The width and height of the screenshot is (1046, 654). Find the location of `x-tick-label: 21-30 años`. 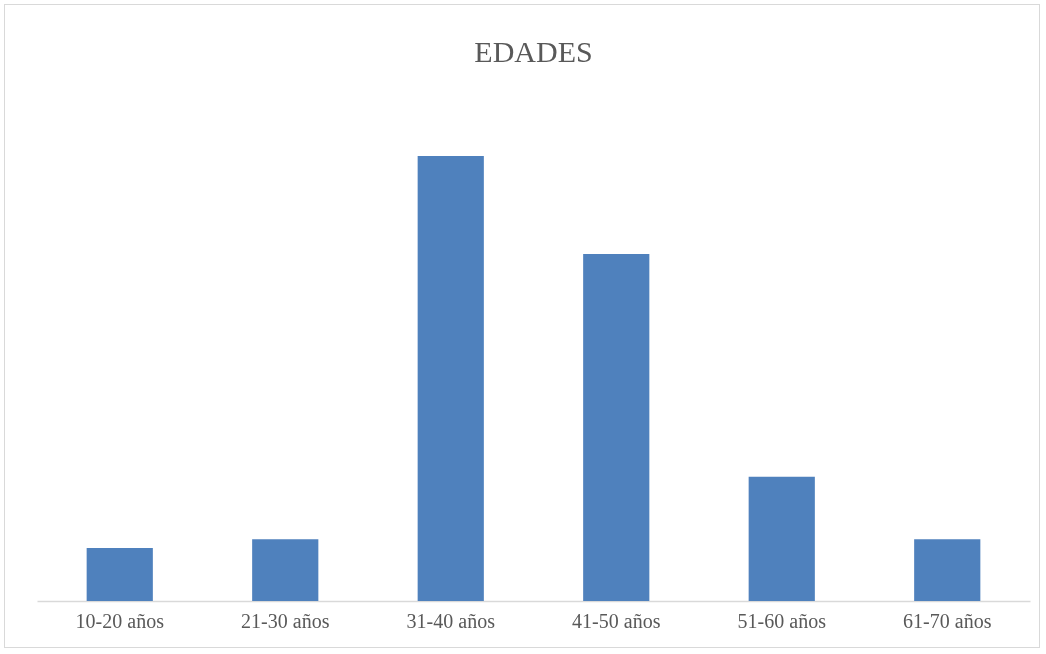

x-tick-label: 21-30 años is located at coordinates (285, 620).